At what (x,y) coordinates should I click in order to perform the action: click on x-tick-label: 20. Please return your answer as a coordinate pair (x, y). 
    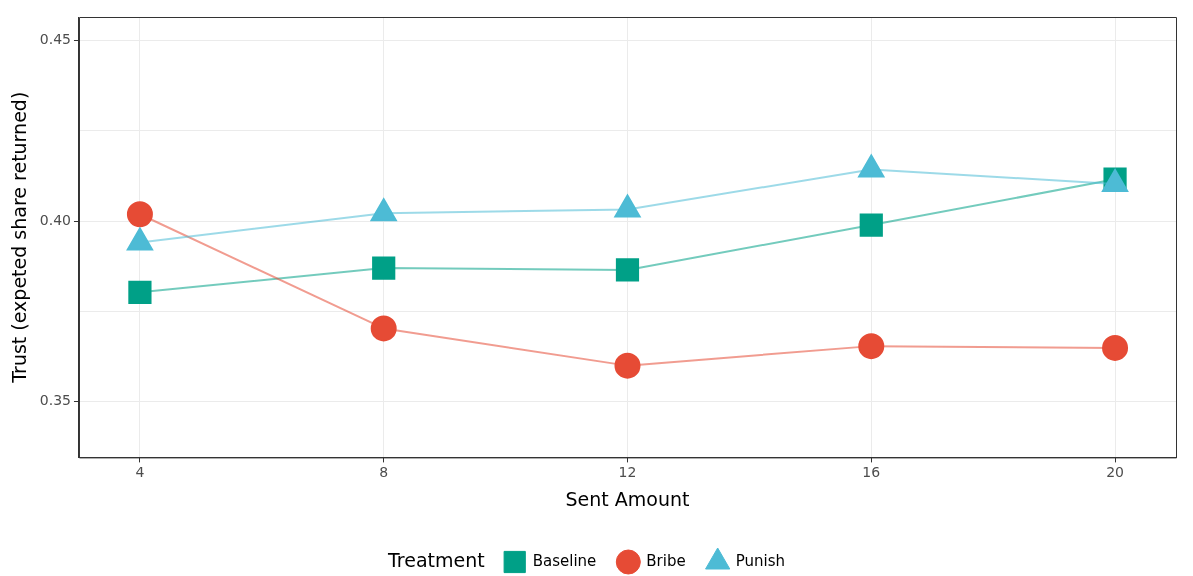
    Looking at the image, I should click on (1115, 472).